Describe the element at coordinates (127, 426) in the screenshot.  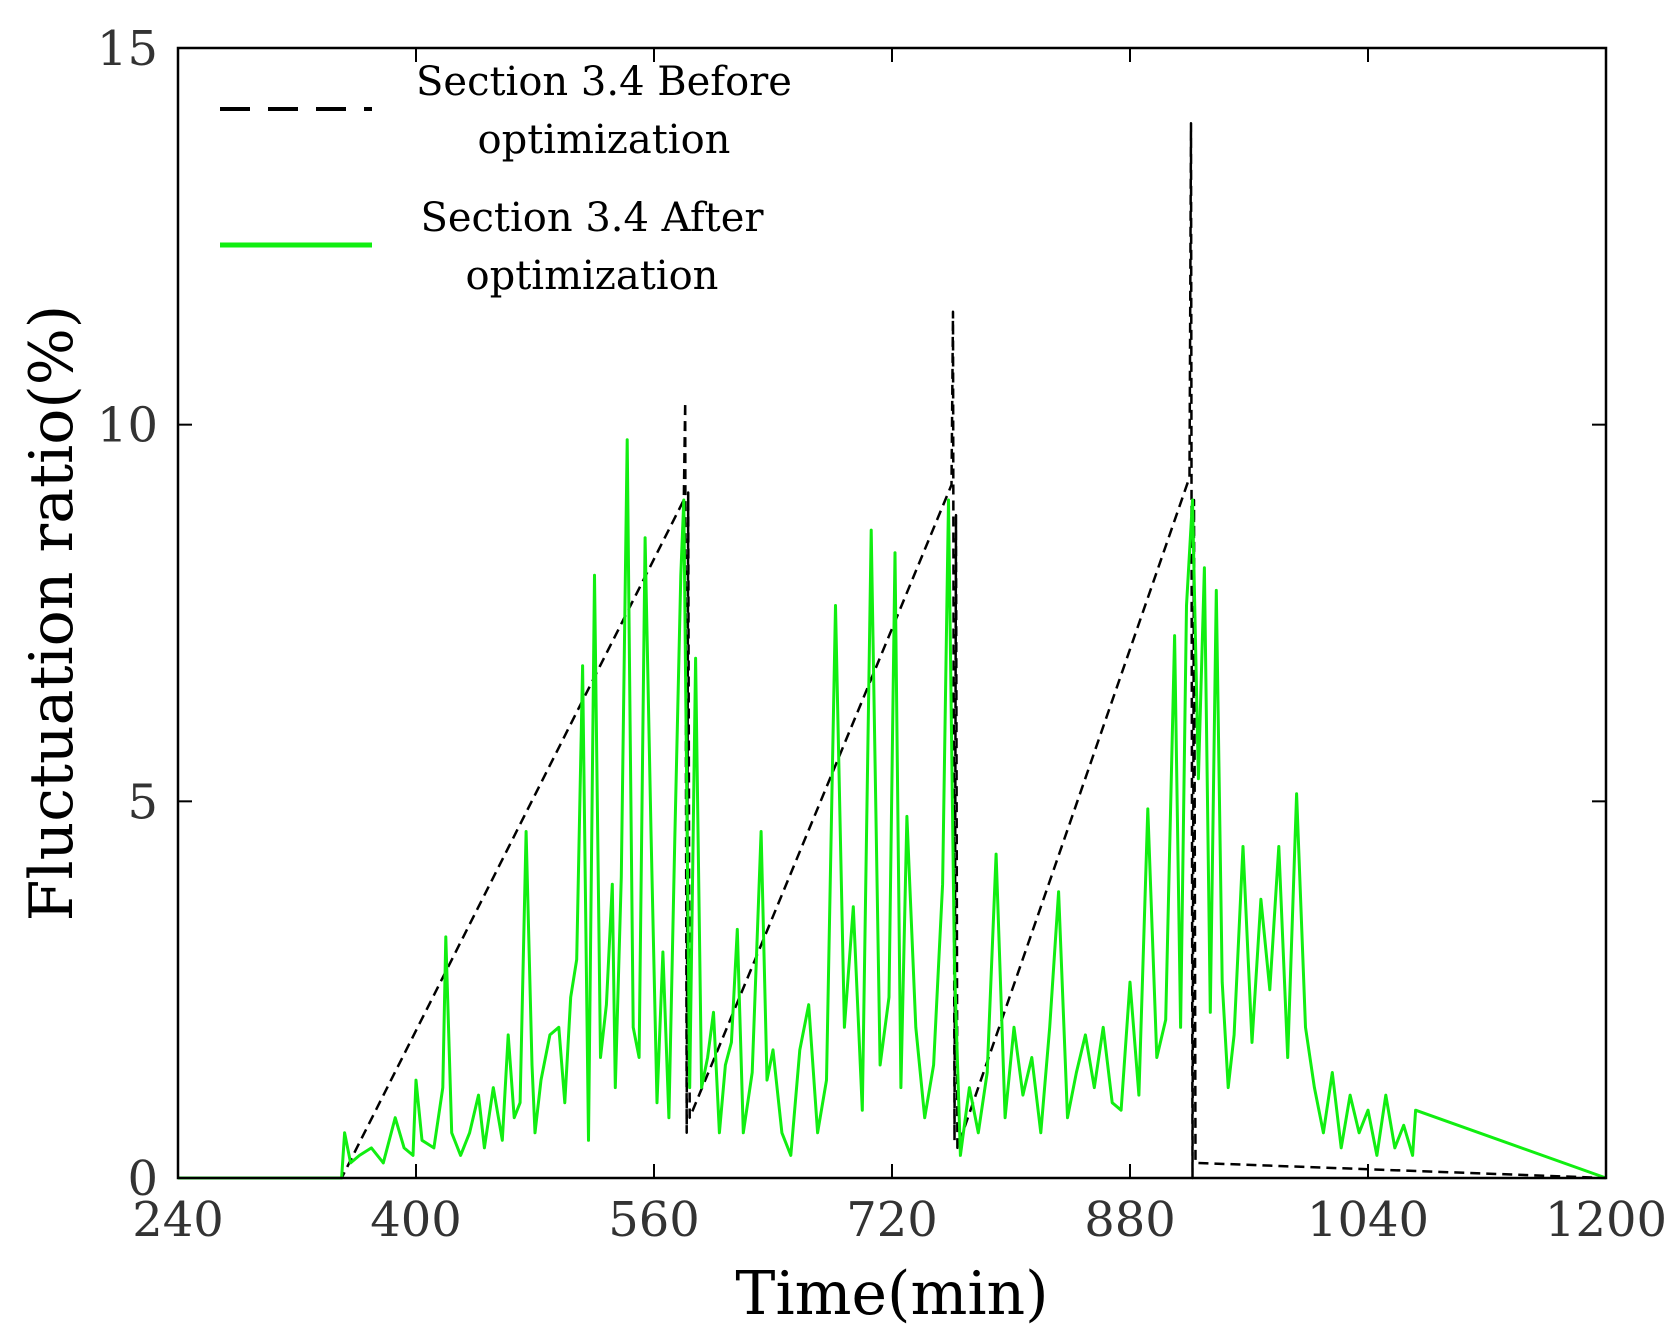
I see `y-tick-label: 10` at that location.